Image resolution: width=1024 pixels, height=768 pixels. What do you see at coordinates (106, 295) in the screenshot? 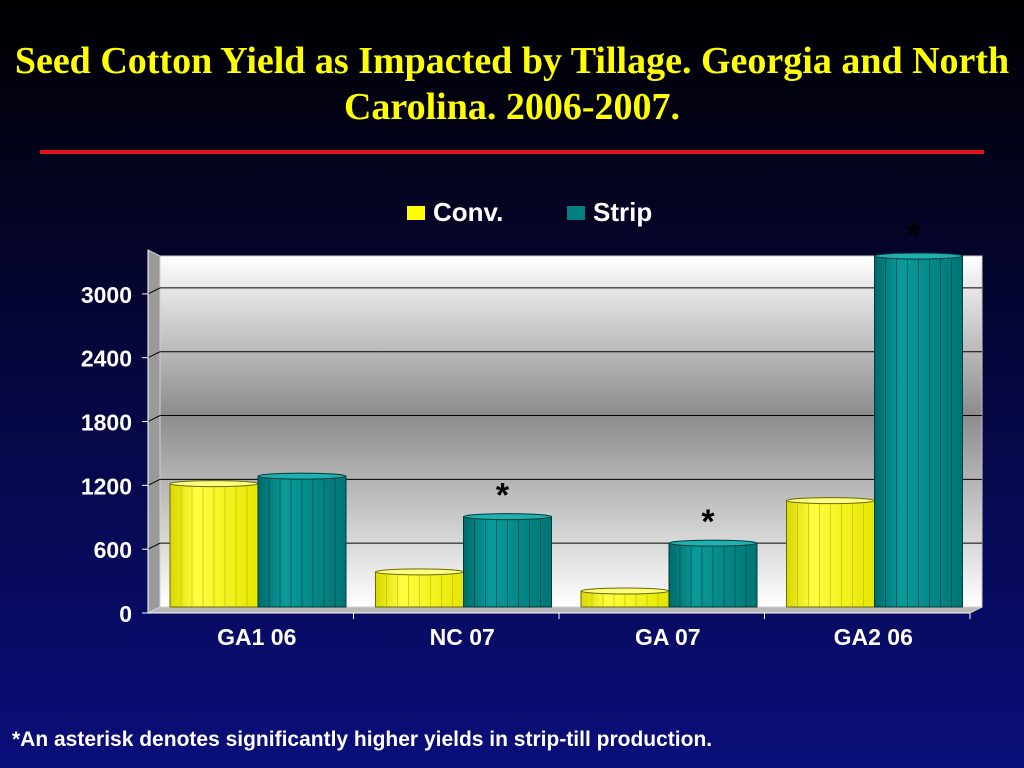
I see `y-tick-label: 3000` at bounding box center [106, 295].